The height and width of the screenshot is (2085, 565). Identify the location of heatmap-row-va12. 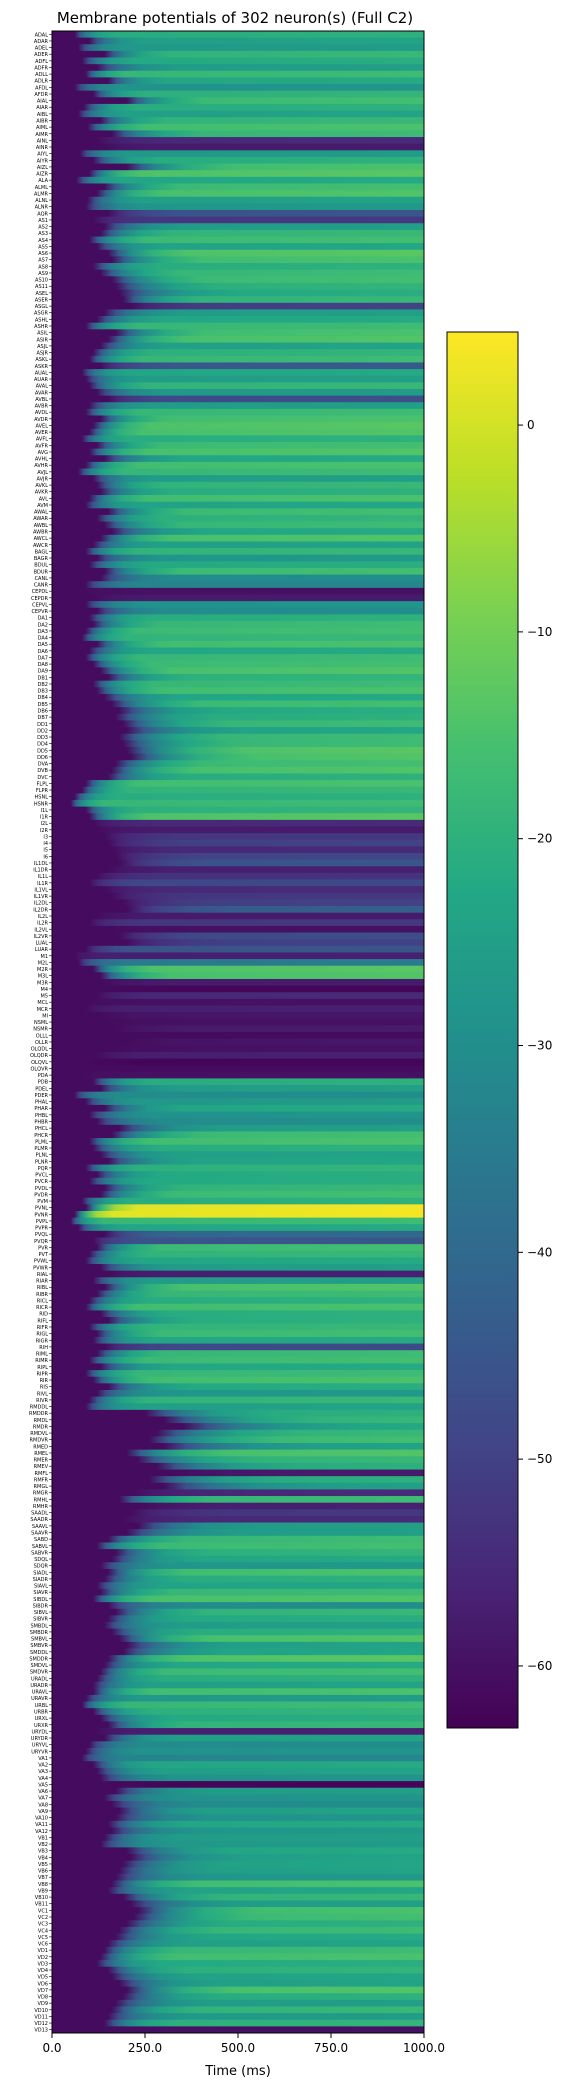
(238, 1831).